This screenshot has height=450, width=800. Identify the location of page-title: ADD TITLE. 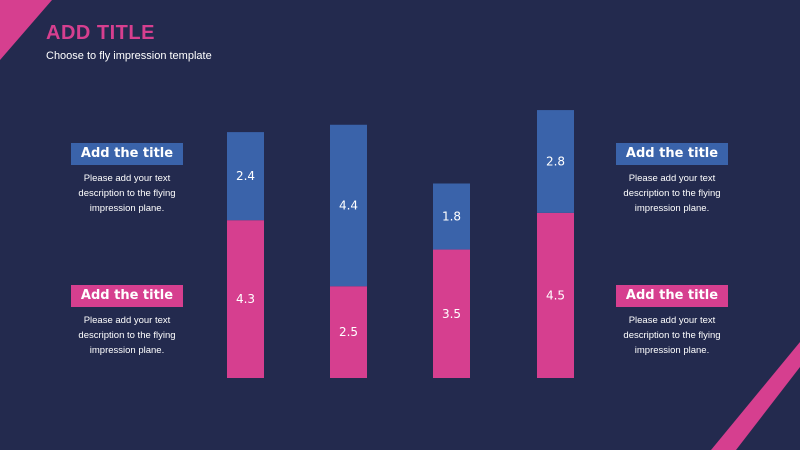
(100, 33).